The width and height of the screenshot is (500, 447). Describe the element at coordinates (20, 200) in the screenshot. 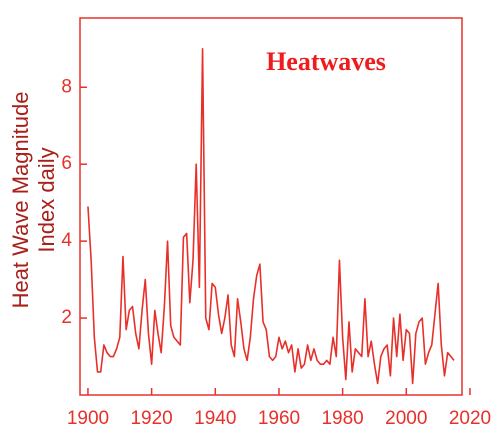

I see `y-axis-label-line: Heat Wave Magnitude` at that location.